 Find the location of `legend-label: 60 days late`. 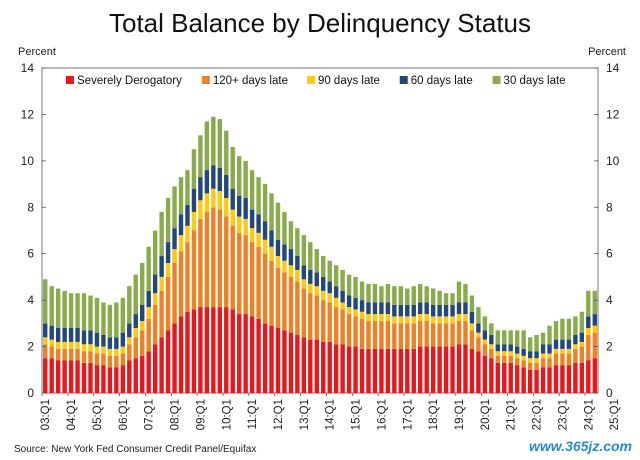

legend-label: 60 days late is located at coordinates (442, 81).